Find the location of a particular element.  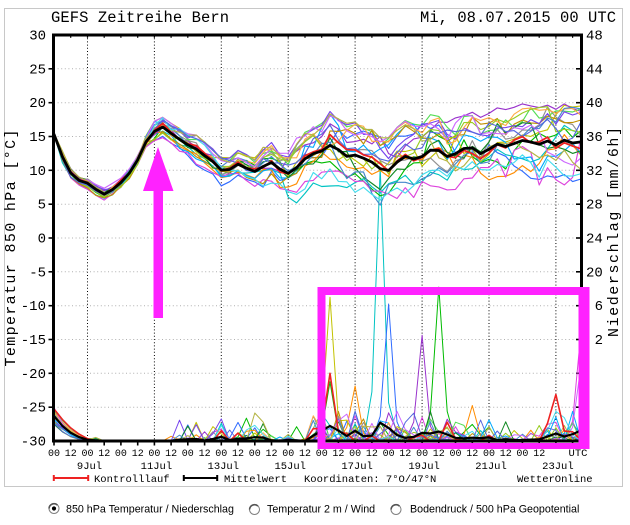

svg-text: 9Jul is located at coordinates (89, 467).